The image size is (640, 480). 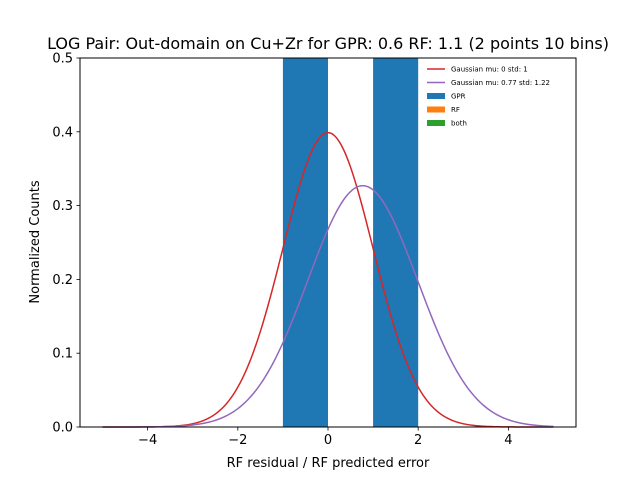 I want to click on x-axis-label: RF residual / RF predicted error, so click(x=328, y=463).